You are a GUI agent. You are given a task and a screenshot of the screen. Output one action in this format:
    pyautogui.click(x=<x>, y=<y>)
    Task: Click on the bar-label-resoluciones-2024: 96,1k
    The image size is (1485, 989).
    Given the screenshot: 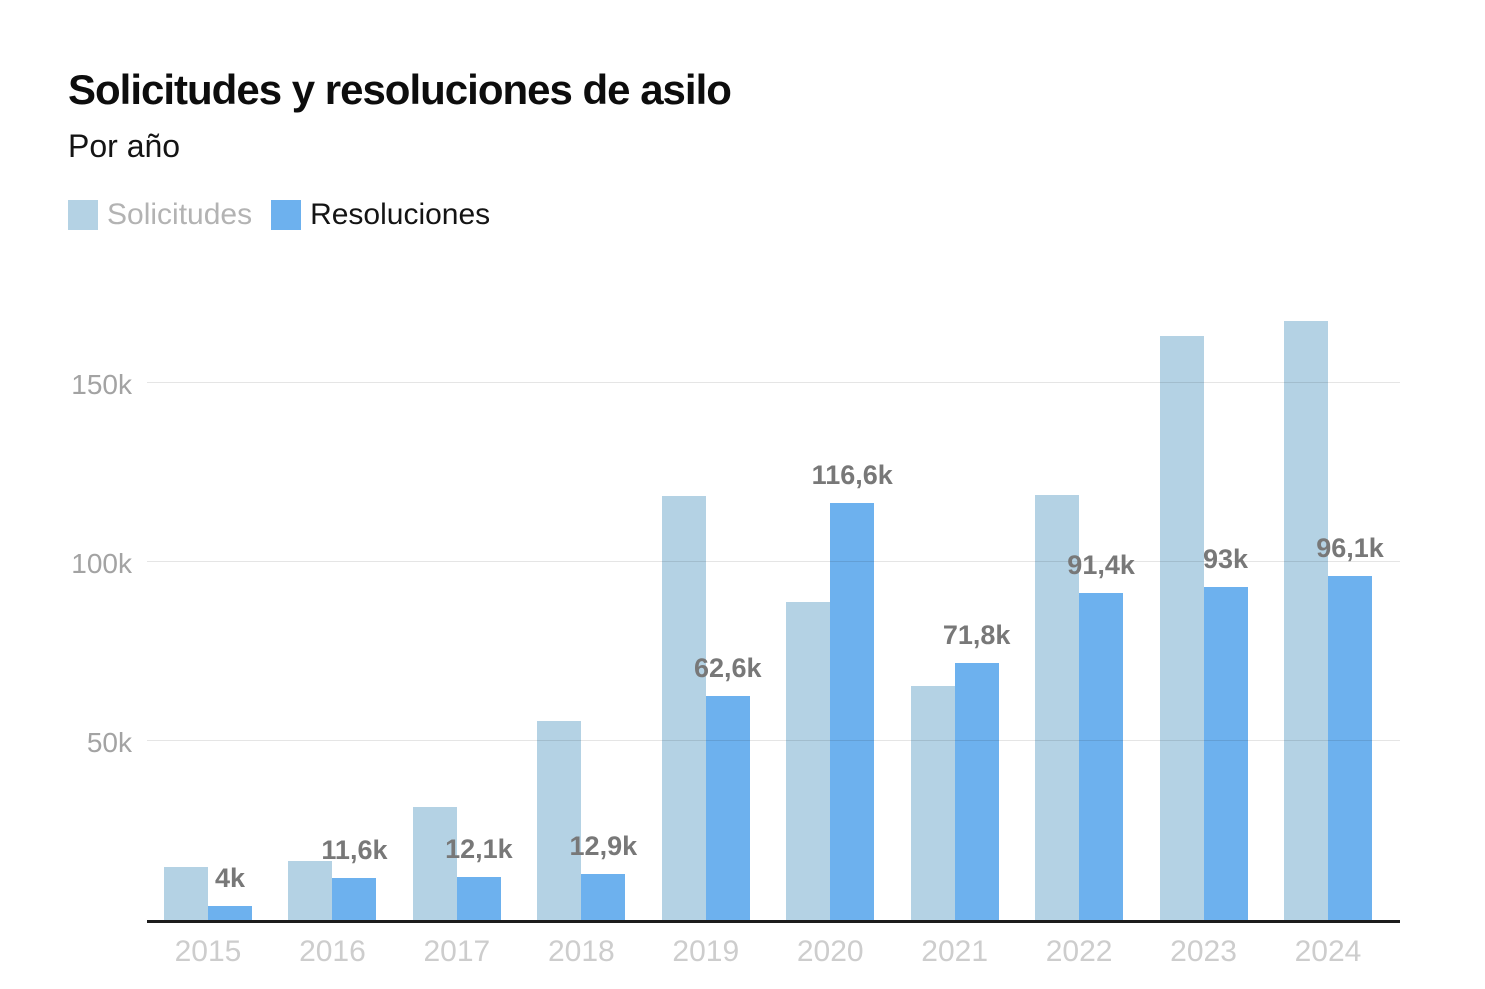 What is the action you would take?
    pyautogui.click(x=1350, y=547)
    